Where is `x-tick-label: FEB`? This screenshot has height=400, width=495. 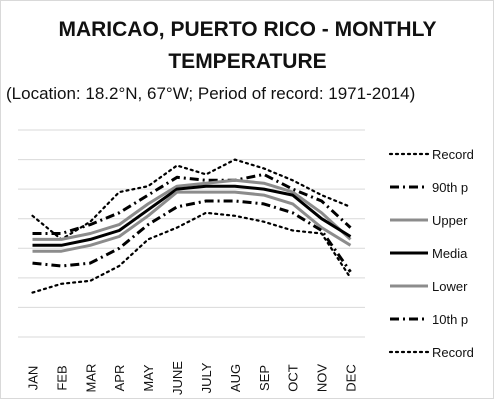
x-tick-label: FEB is located at coordinates (61, 377).